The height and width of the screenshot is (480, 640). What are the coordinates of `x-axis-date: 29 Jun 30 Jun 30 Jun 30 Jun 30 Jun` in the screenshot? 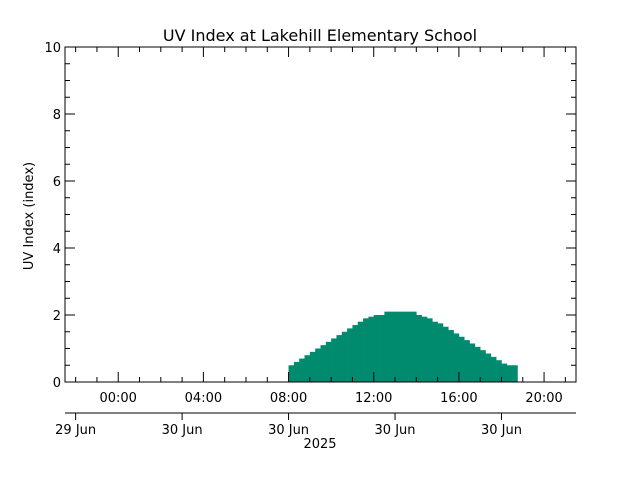 It's located at (288, 425).